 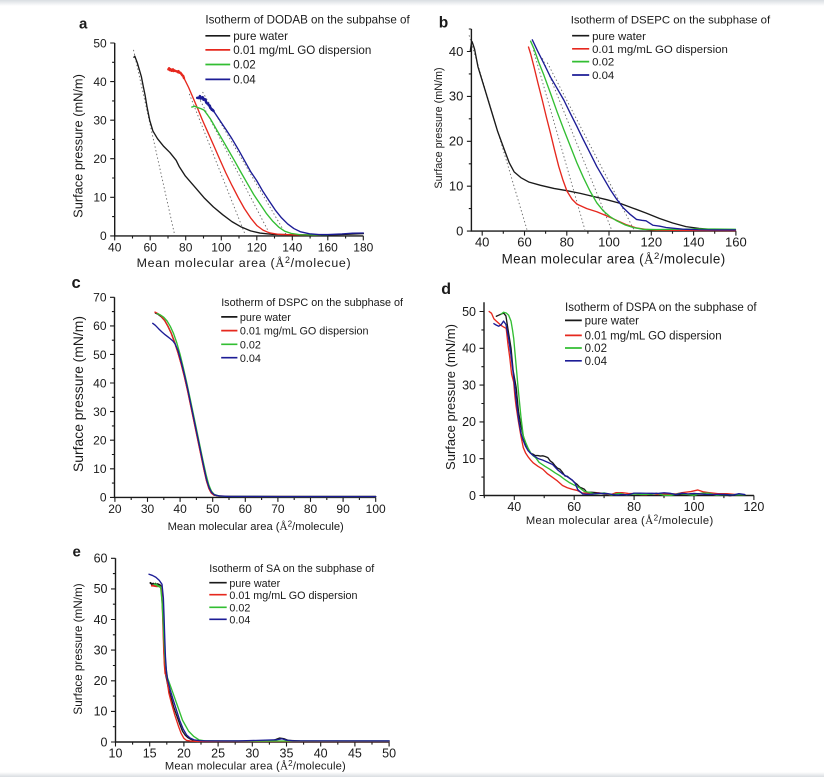 What do you see at coordinates (83, 24) in the screenshot?
I see `svg-text: a` at bounding box center [83, 24].